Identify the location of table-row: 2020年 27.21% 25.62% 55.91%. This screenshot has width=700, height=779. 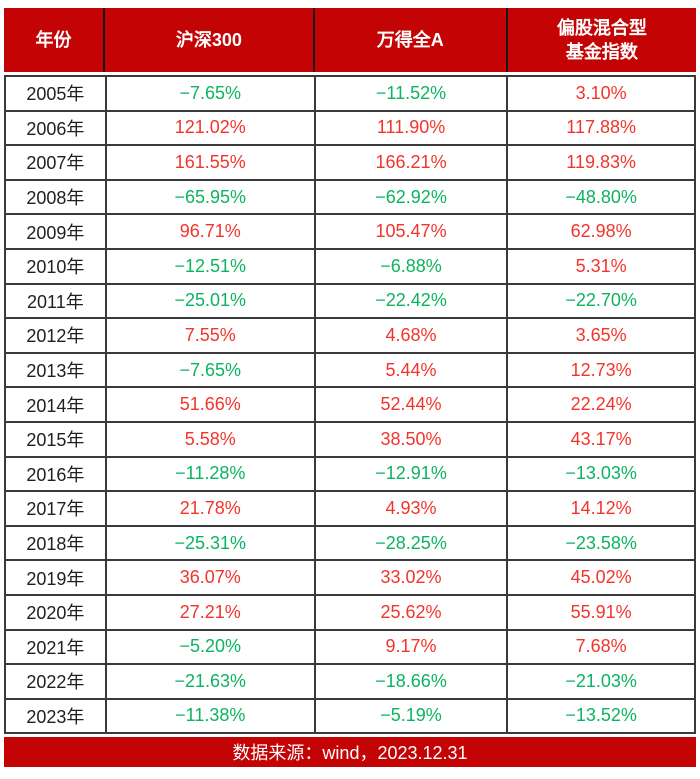
(351, 613).